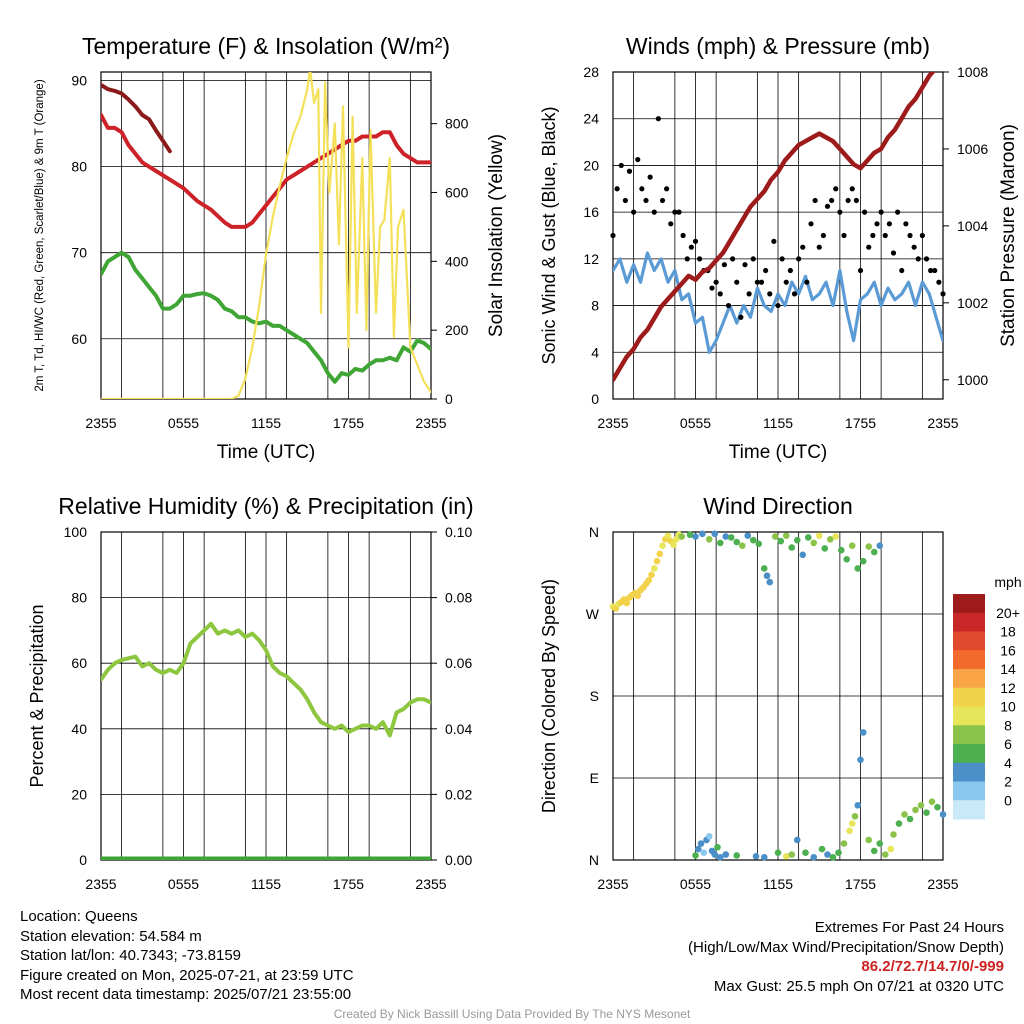 The width and height of the screenshot is (1024, 1024). Describe the element at coordinates (1008, 669) in the screenshot. I see `colorbar-label: 14` at that location.